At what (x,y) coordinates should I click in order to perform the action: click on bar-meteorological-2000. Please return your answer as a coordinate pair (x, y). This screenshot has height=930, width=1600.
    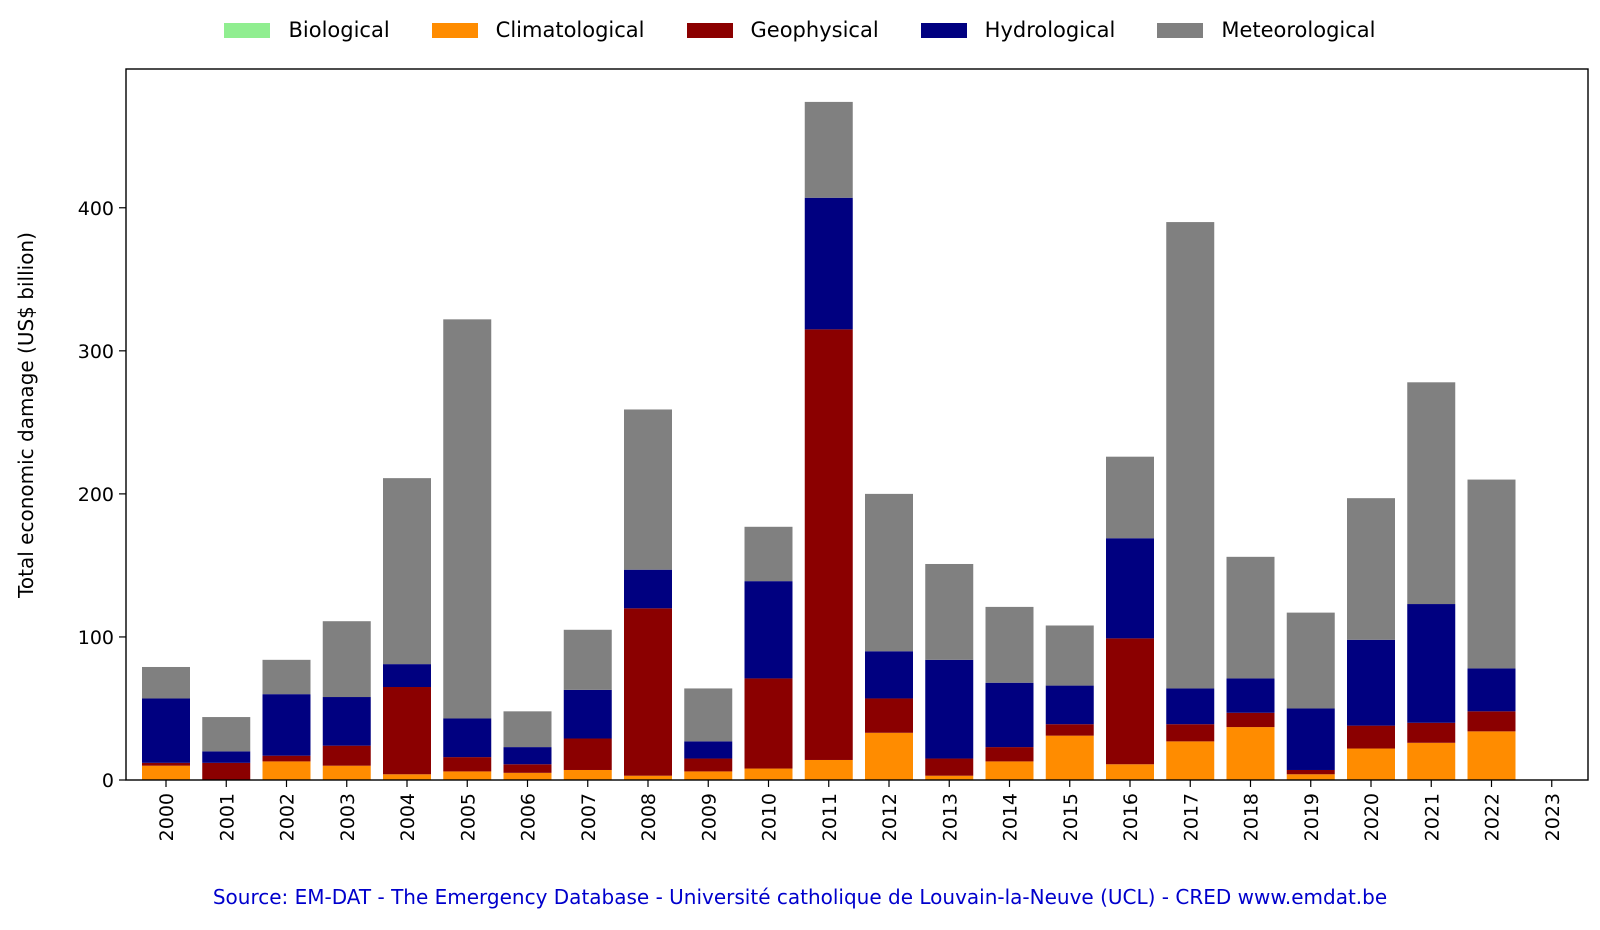
    Looking at the image, I should click on (166, 682).